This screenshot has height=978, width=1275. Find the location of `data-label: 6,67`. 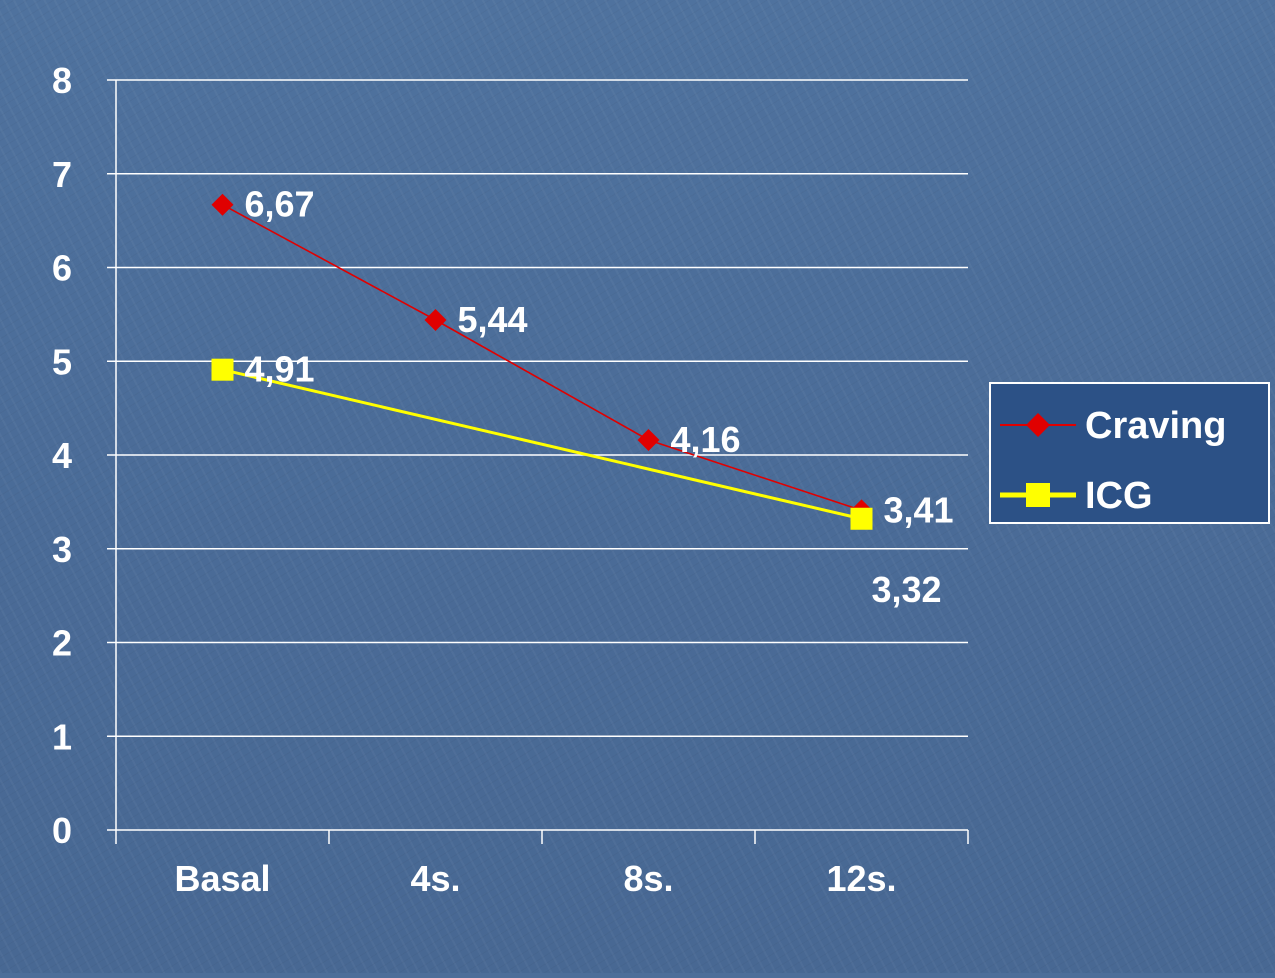

data-label: 6,67 is located at coordinates (280, 204).